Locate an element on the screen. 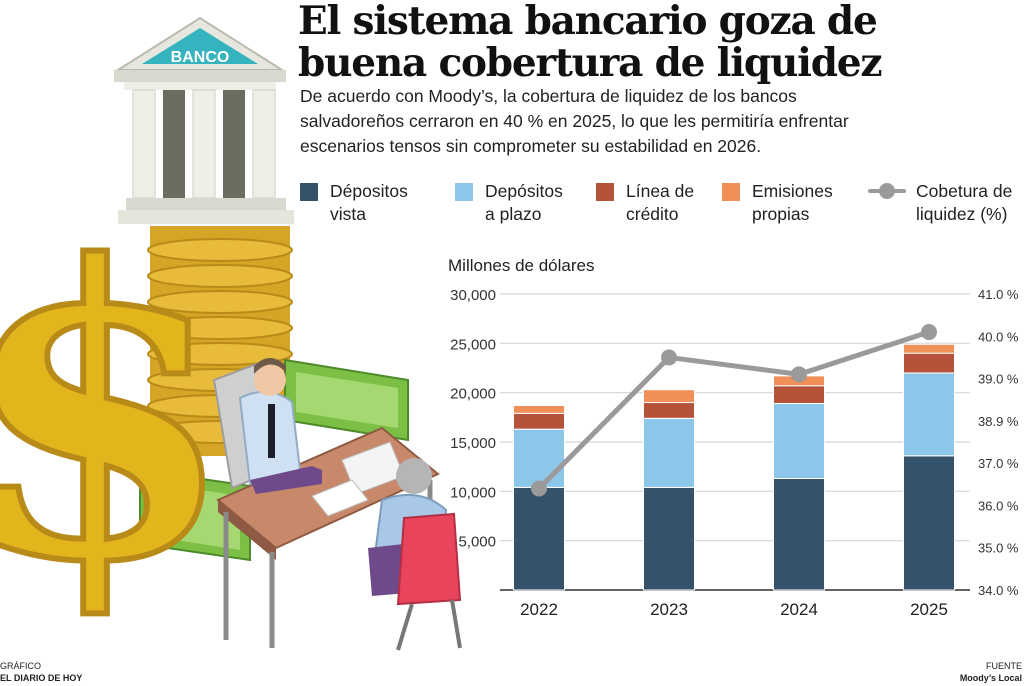 The height and width of the screenshot is (686, 1024). legend-item-emisiones-propias: Emisiones propias is located at coordinates (777, 203).